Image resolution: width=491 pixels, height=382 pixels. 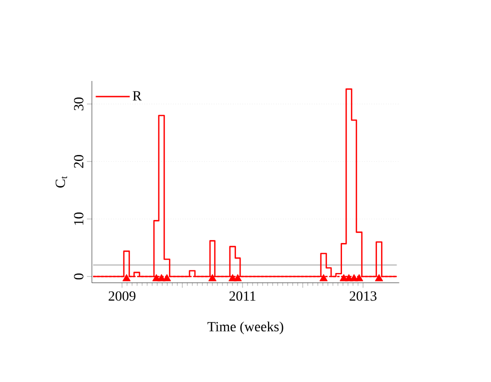 I want to click on y-tick-label: 10, so click(x=79, y=218).